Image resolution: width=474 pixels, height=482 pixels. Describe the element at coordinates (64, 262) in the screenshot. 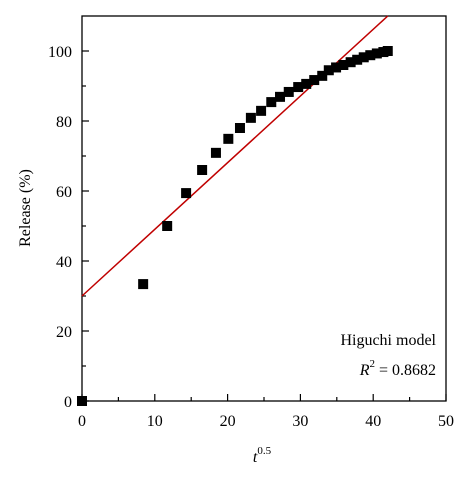

I see `y-tick-label: 40` at that location.